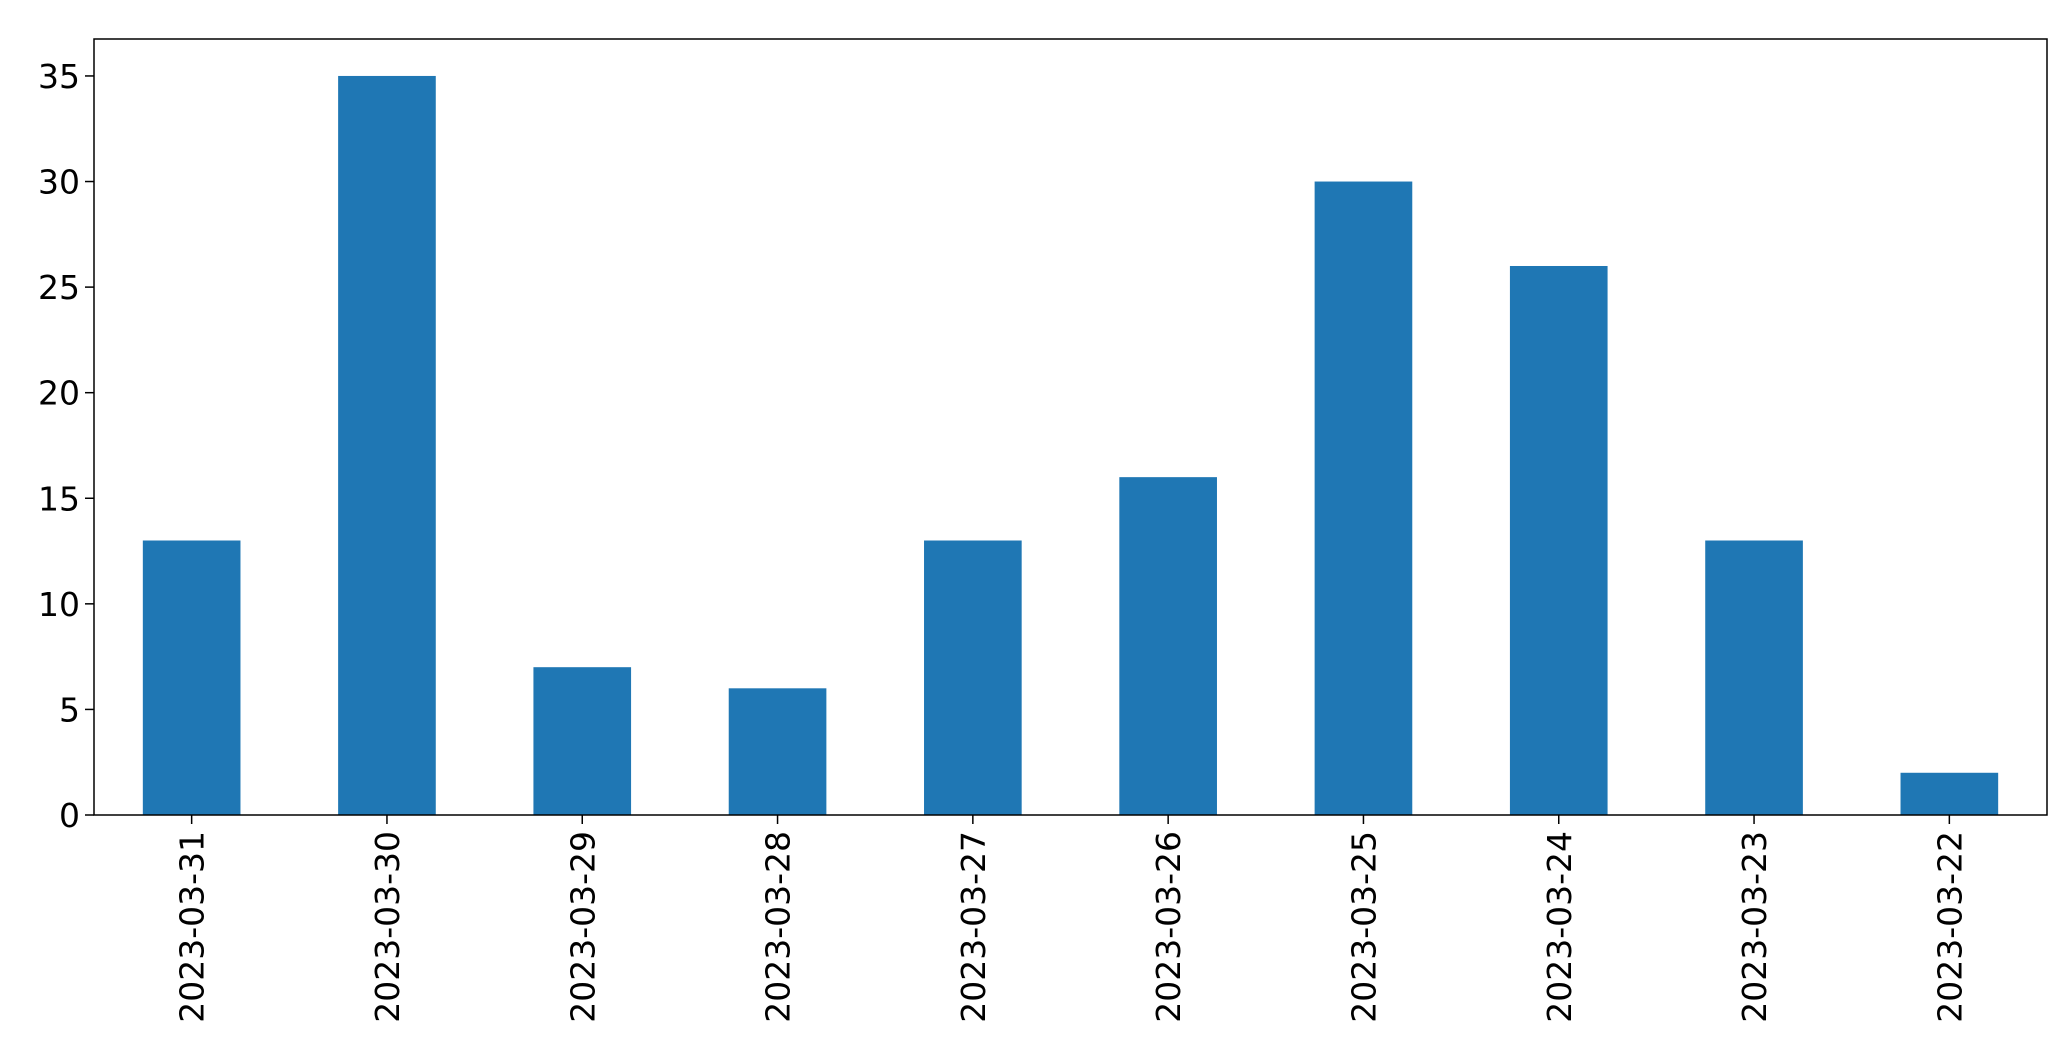  What do you see at coordinates (69, 815) in the screenshot?
I see `y-tick-label: 0` at bounding box center [69, 815].